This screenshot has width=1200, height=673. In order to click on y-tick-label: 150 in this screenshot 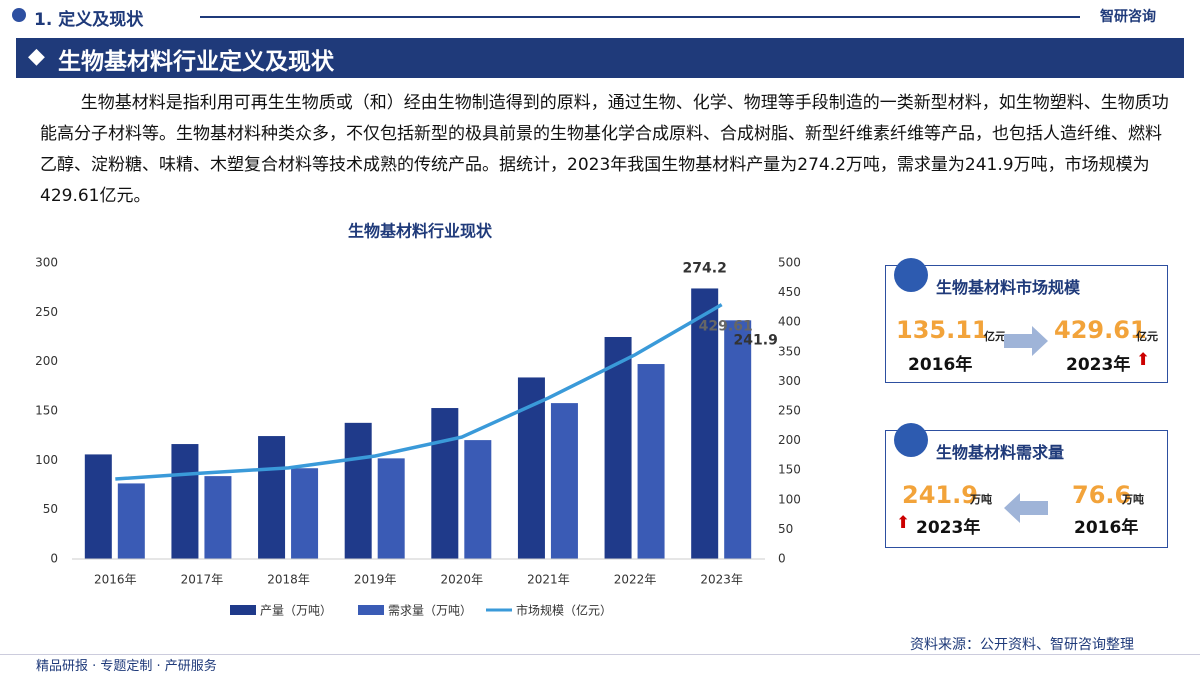, I will do `click(46, 411)`.